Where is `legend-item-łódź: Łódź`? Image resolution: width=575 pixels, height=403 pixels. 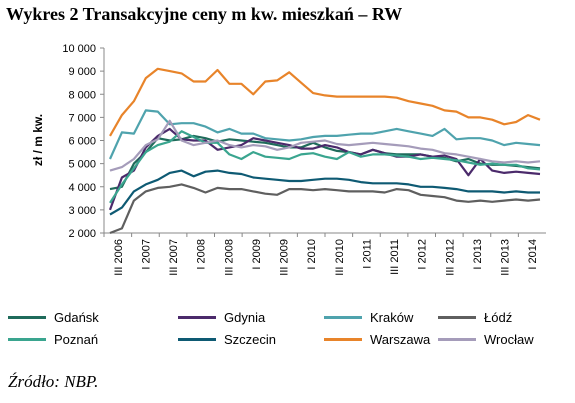
legend-item-łódź: Łódź is located at coordinates (475, 317).